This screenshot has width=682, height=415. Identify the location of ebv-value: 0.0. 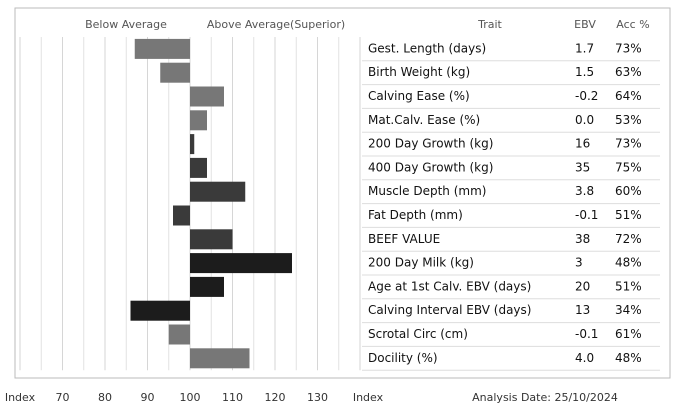
(584, 120).